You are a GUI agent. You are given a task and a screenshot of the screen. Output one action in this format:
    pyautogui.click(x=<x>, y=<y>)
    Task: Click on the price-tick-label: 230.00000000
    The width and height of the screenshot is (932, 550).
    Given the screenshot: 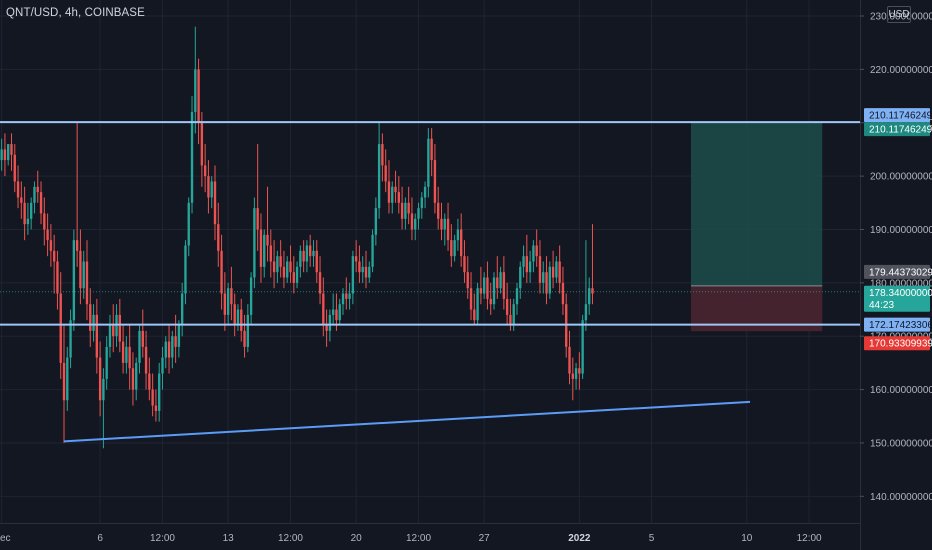 What is the action you would take?
    pyautogui.click(x=901, y=17)
    